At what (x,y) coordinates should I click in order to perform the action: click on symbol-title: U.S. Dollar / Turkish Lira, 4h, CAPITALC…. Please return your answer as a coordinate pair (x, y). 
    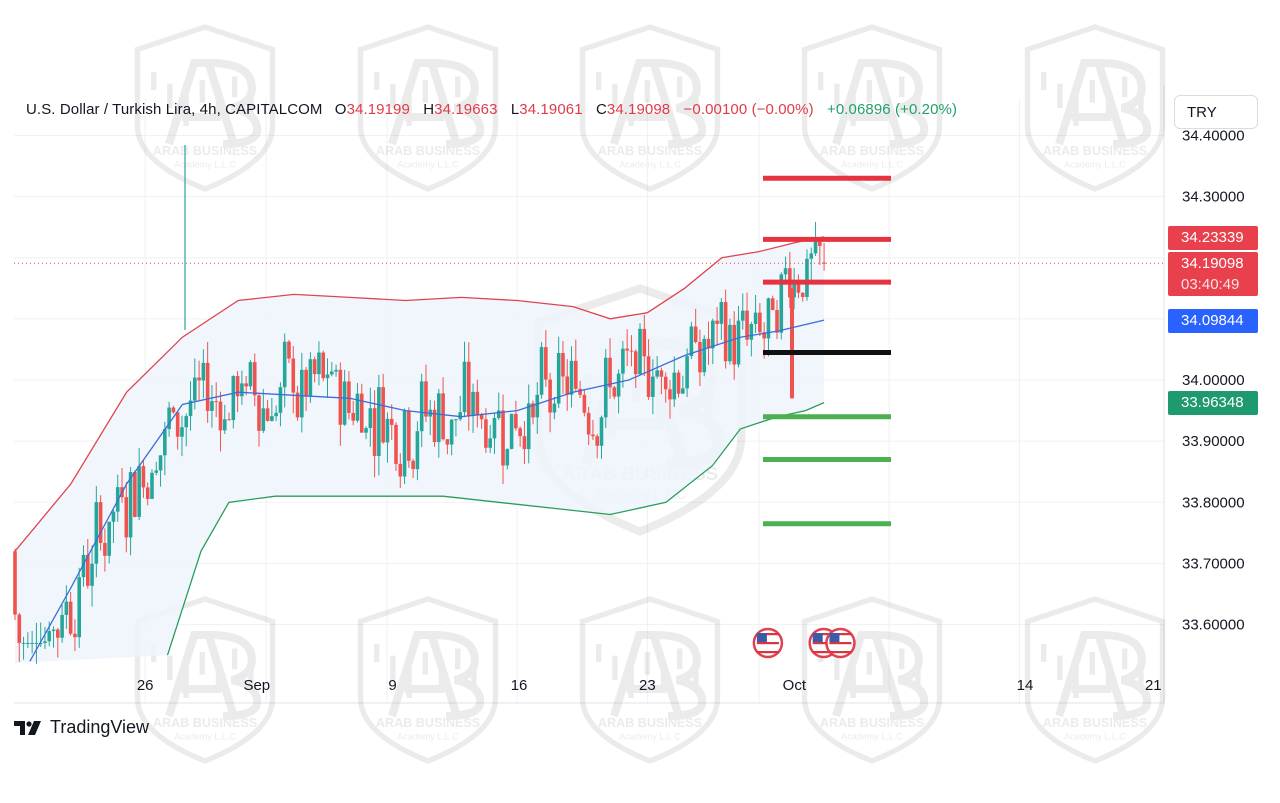
    Looking at the image, I should click on (174, 109).